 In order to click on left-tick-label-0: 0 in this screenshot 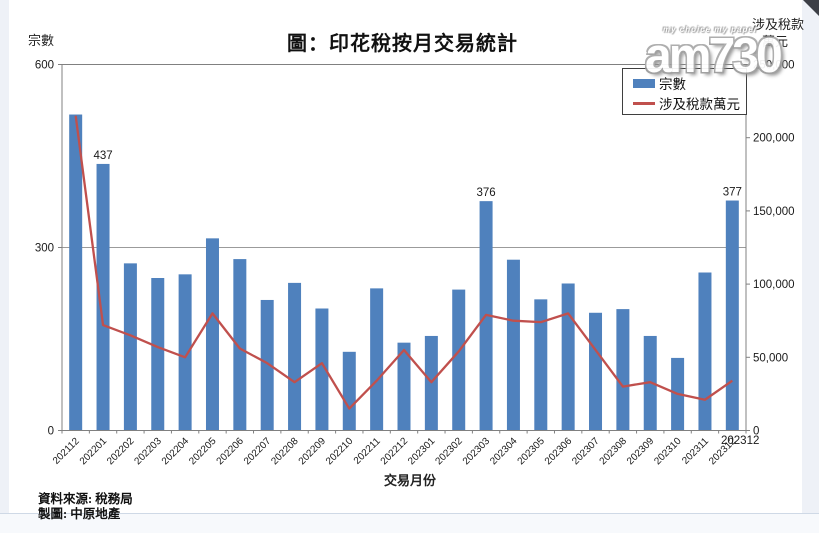, I will do `click(51, 432)`.